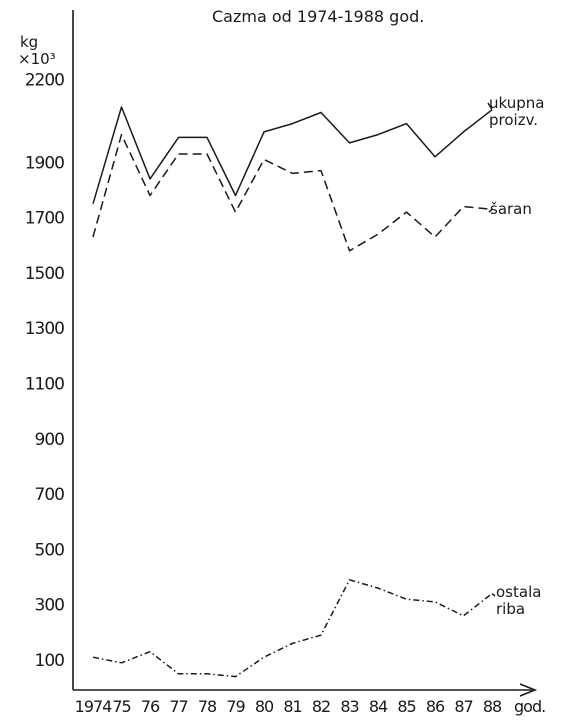 The width and height of the screenshot is (565, 725). I want to click on x-tick-label: 83, so click(349, 706).